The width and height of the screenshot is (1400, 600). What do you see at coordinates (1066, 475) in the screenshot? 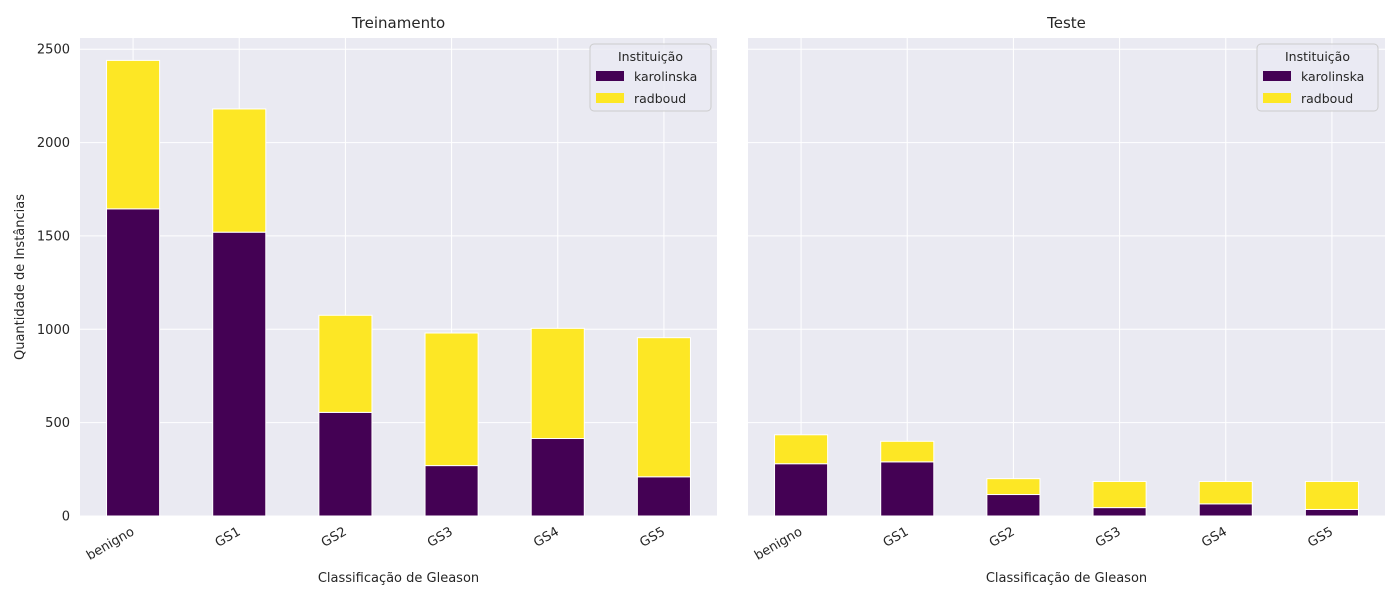
I see `bars` at bounding box center [1066, 475].